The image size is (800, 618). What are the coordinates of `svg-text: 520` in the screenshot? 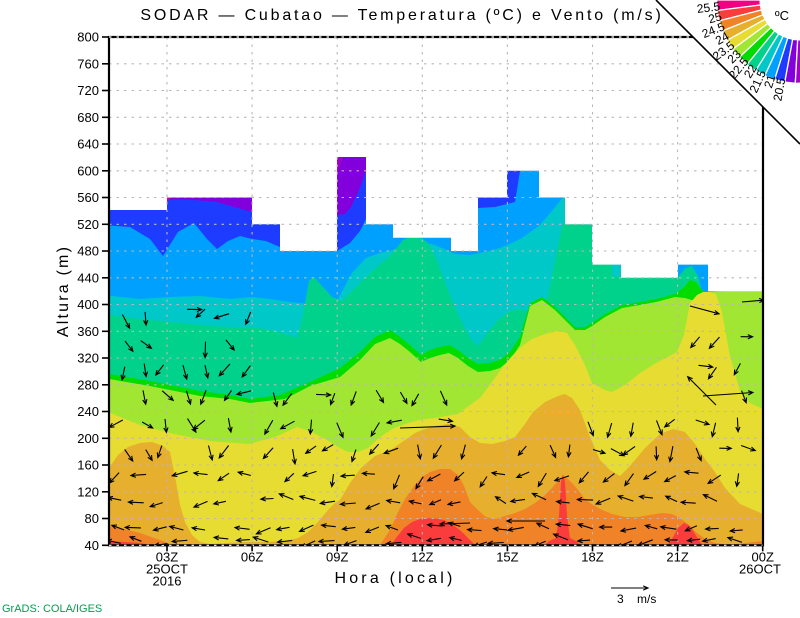 It's located at (88, 224).